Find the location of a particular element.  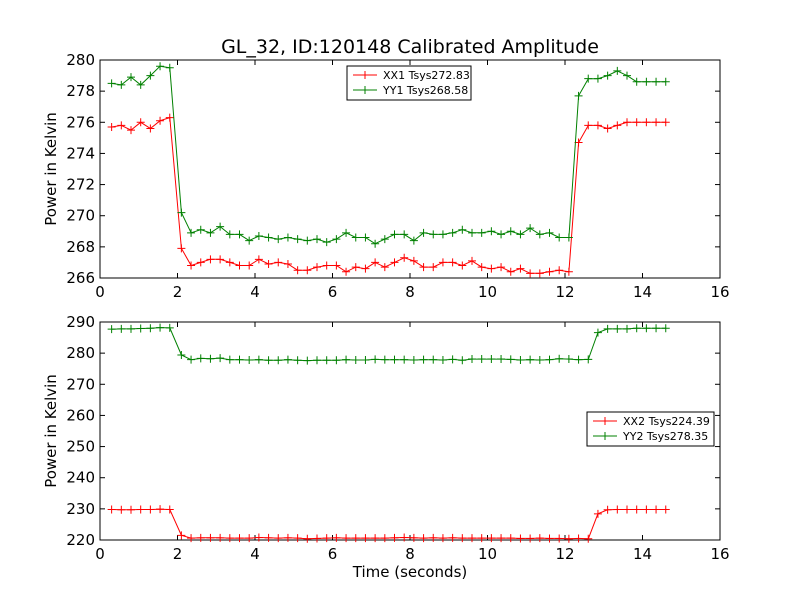

x-tick-label: 6 is located at coordinates (333, 554).